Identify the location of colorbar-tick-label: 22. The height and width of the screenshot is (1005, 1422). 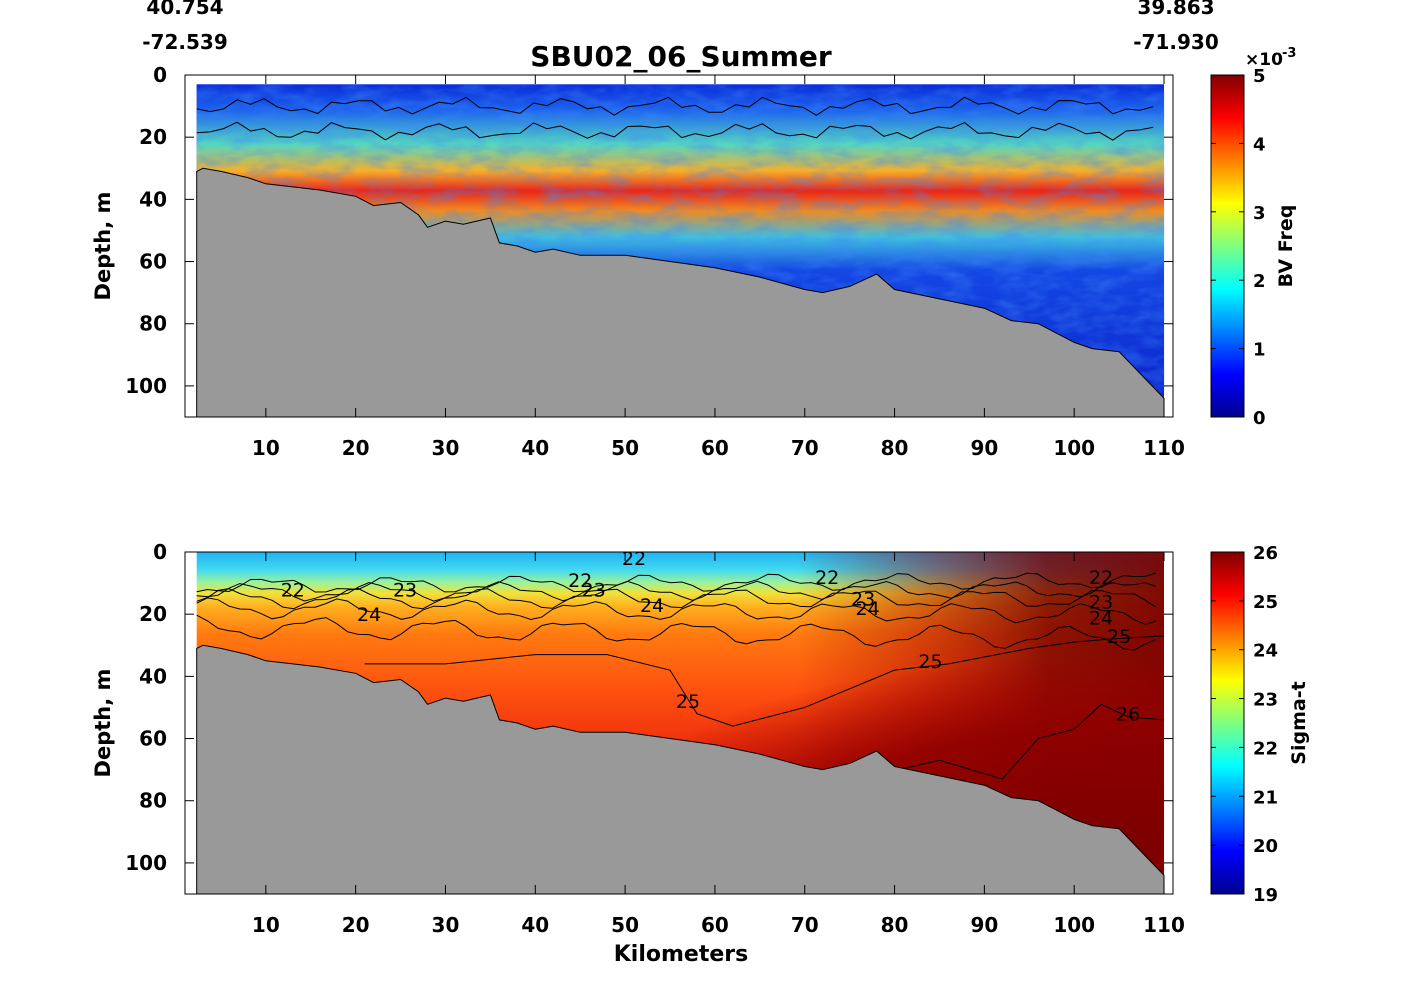
(1265, 748).